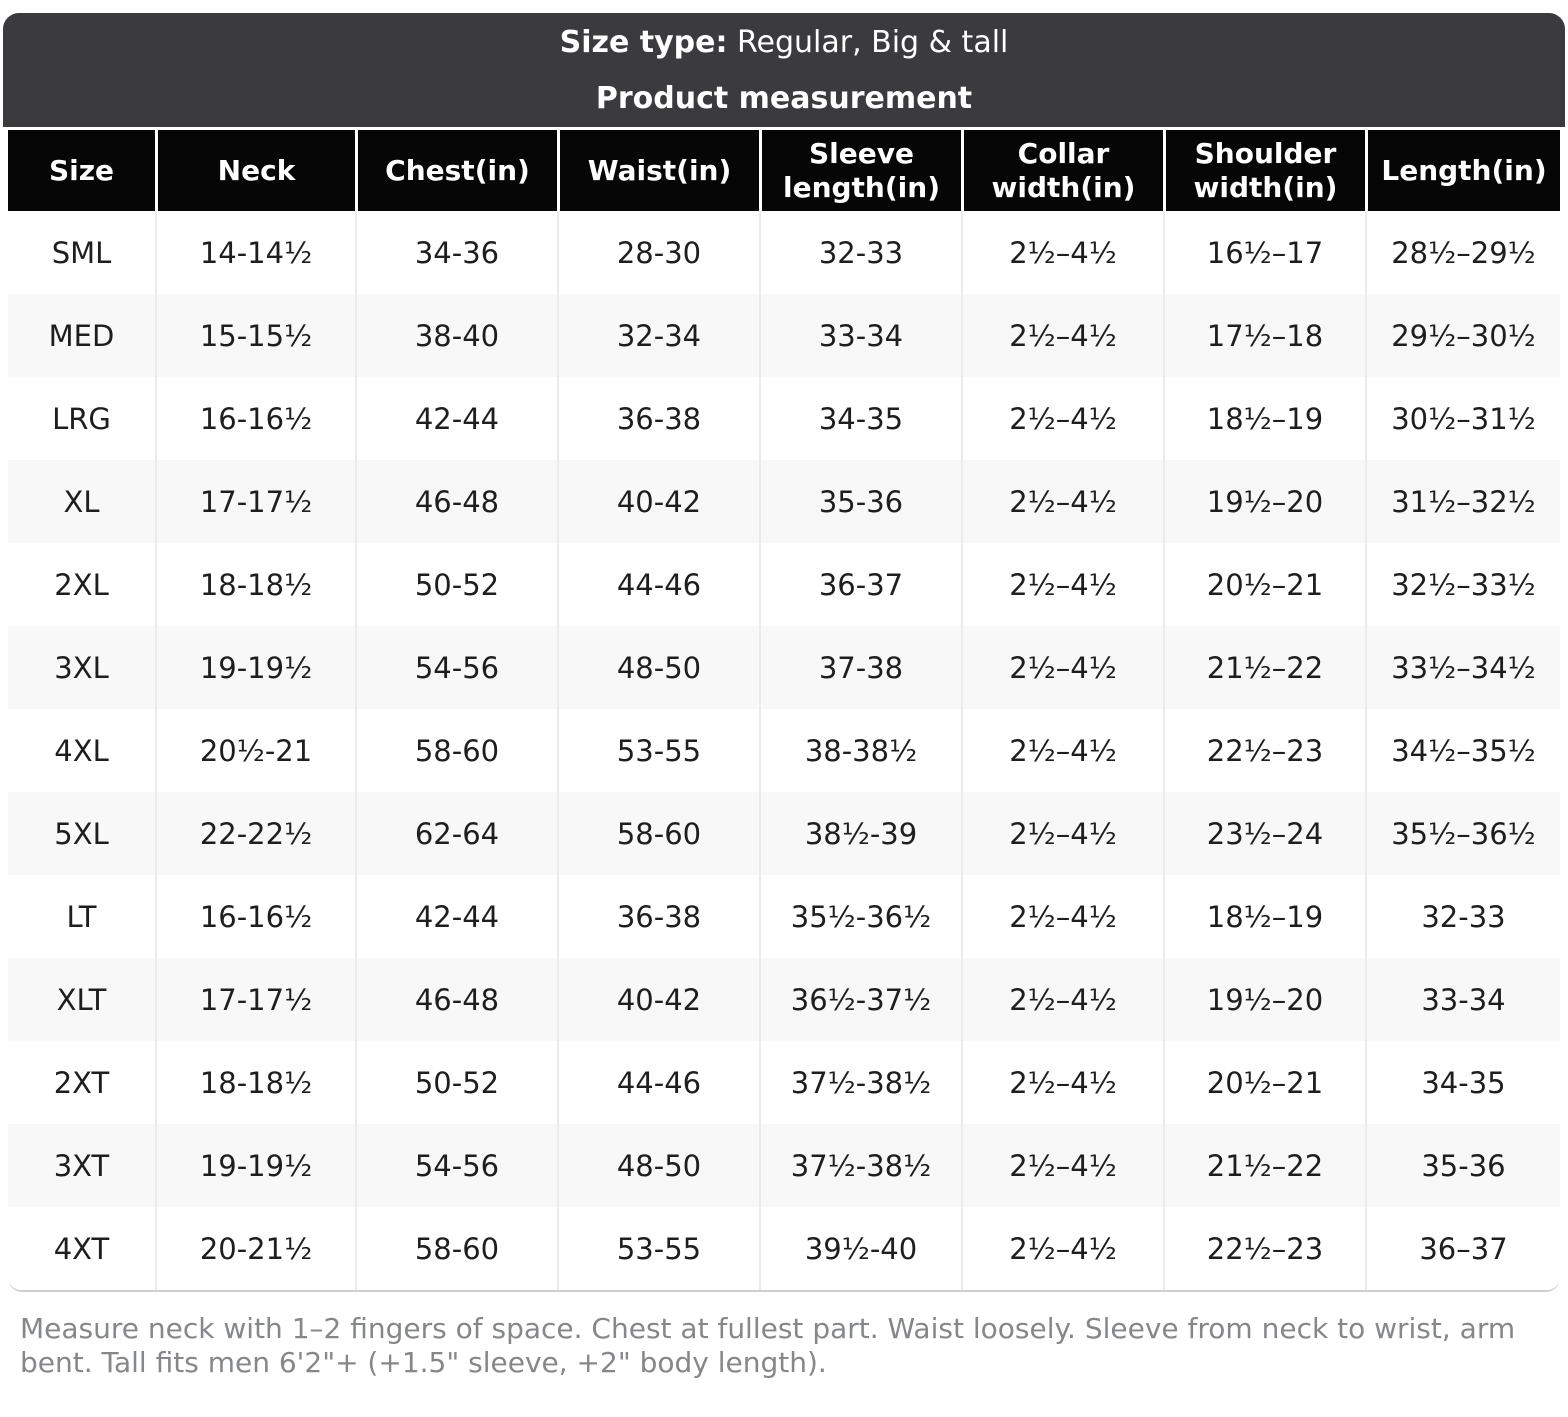  What do you see at coordinates (658, 418) in the screenshot?
I see `measurement-cell: 36-38` at bounding box center [658, 418].